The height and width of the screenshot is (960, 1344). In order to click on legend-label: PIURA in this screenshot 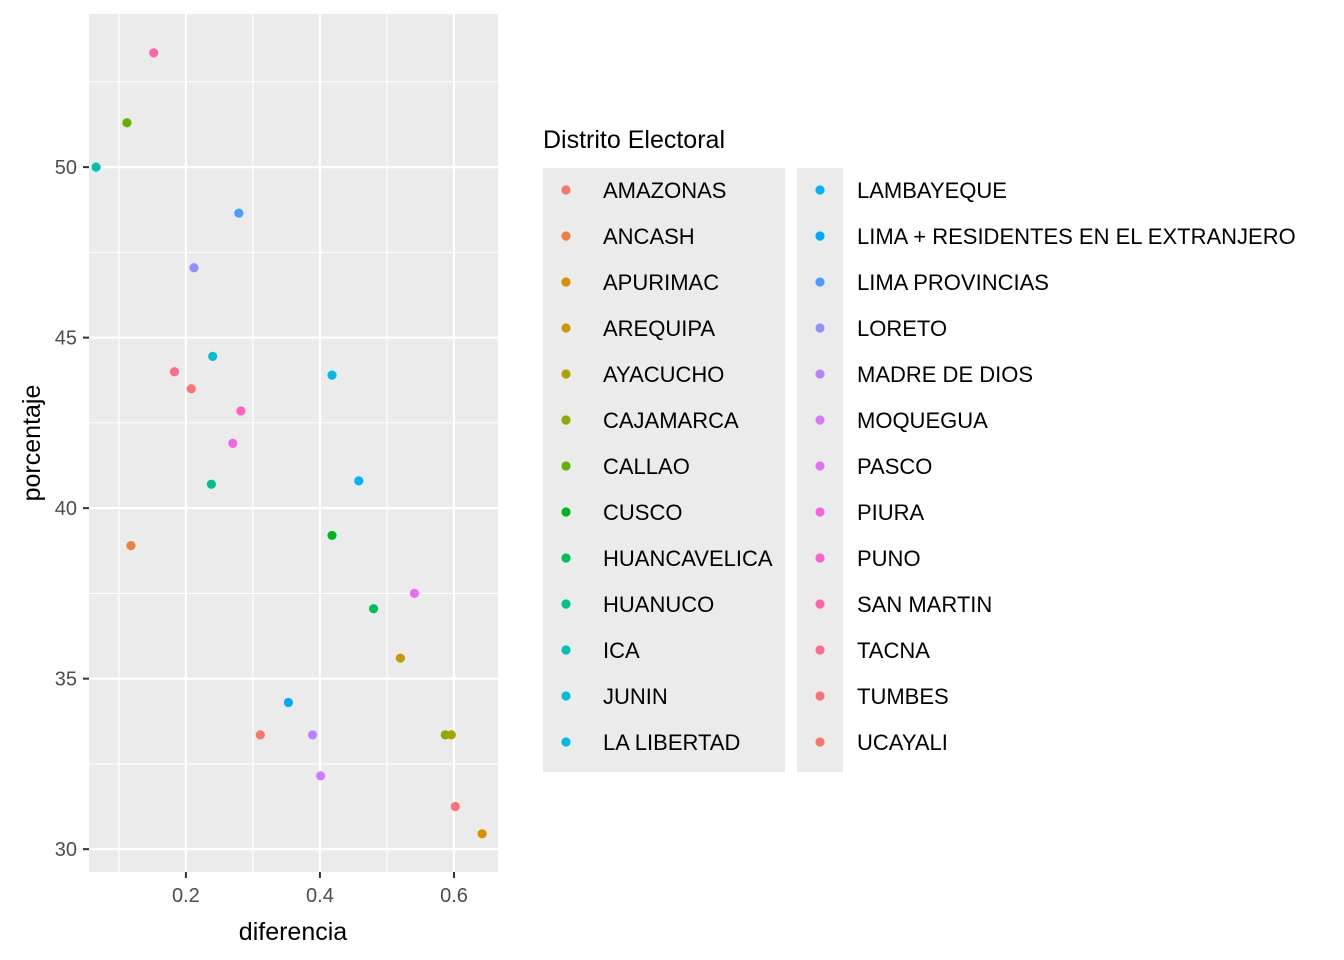, I will do `click(891, 512)`.